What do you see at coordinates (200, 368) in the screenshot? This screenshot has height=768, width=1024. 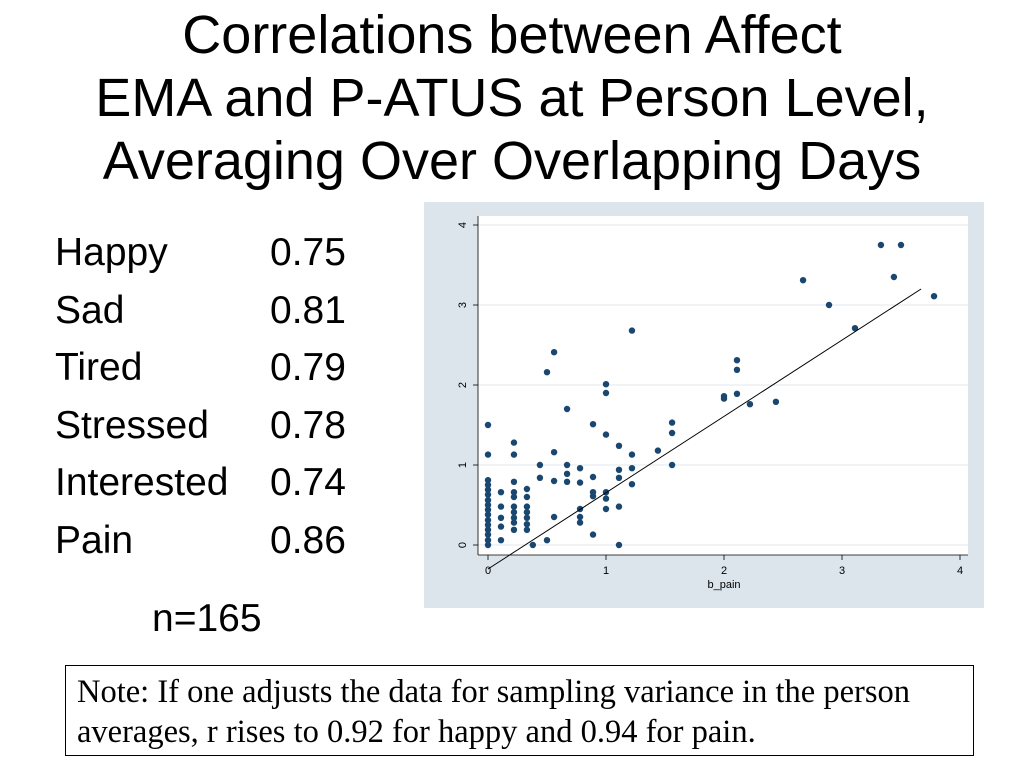 I see `correlation-row: Tired 0.79` at bounding box center [200, 368].